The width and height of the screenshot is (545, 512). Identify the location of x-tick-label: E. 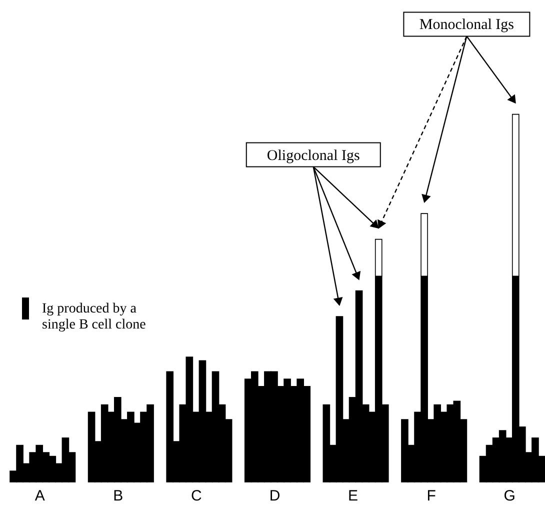
(353, 496).